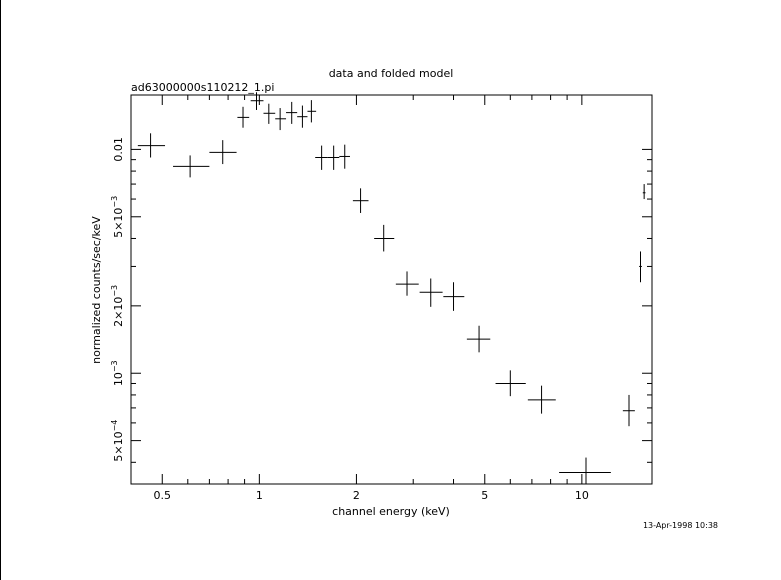  What do you see at coordinates (0, 290) in the screenshot?
I see `window-left-border` at bounding box center [0, 290].